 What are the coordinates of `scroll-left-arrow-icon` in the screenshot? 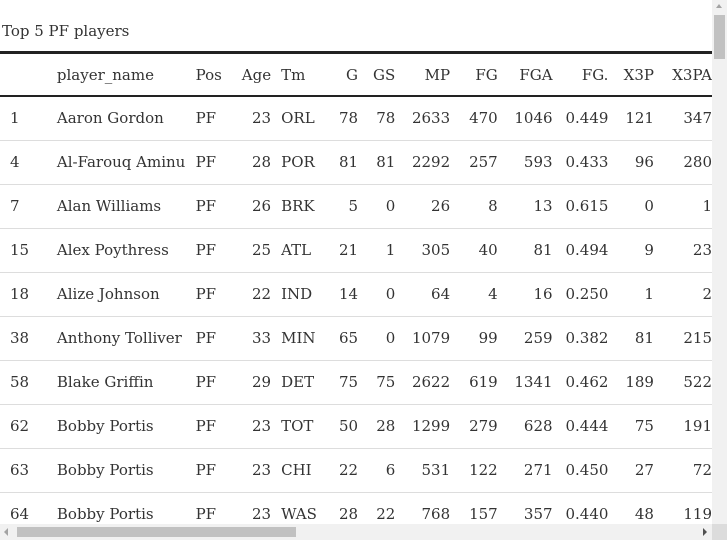 It's located at (6, 532).